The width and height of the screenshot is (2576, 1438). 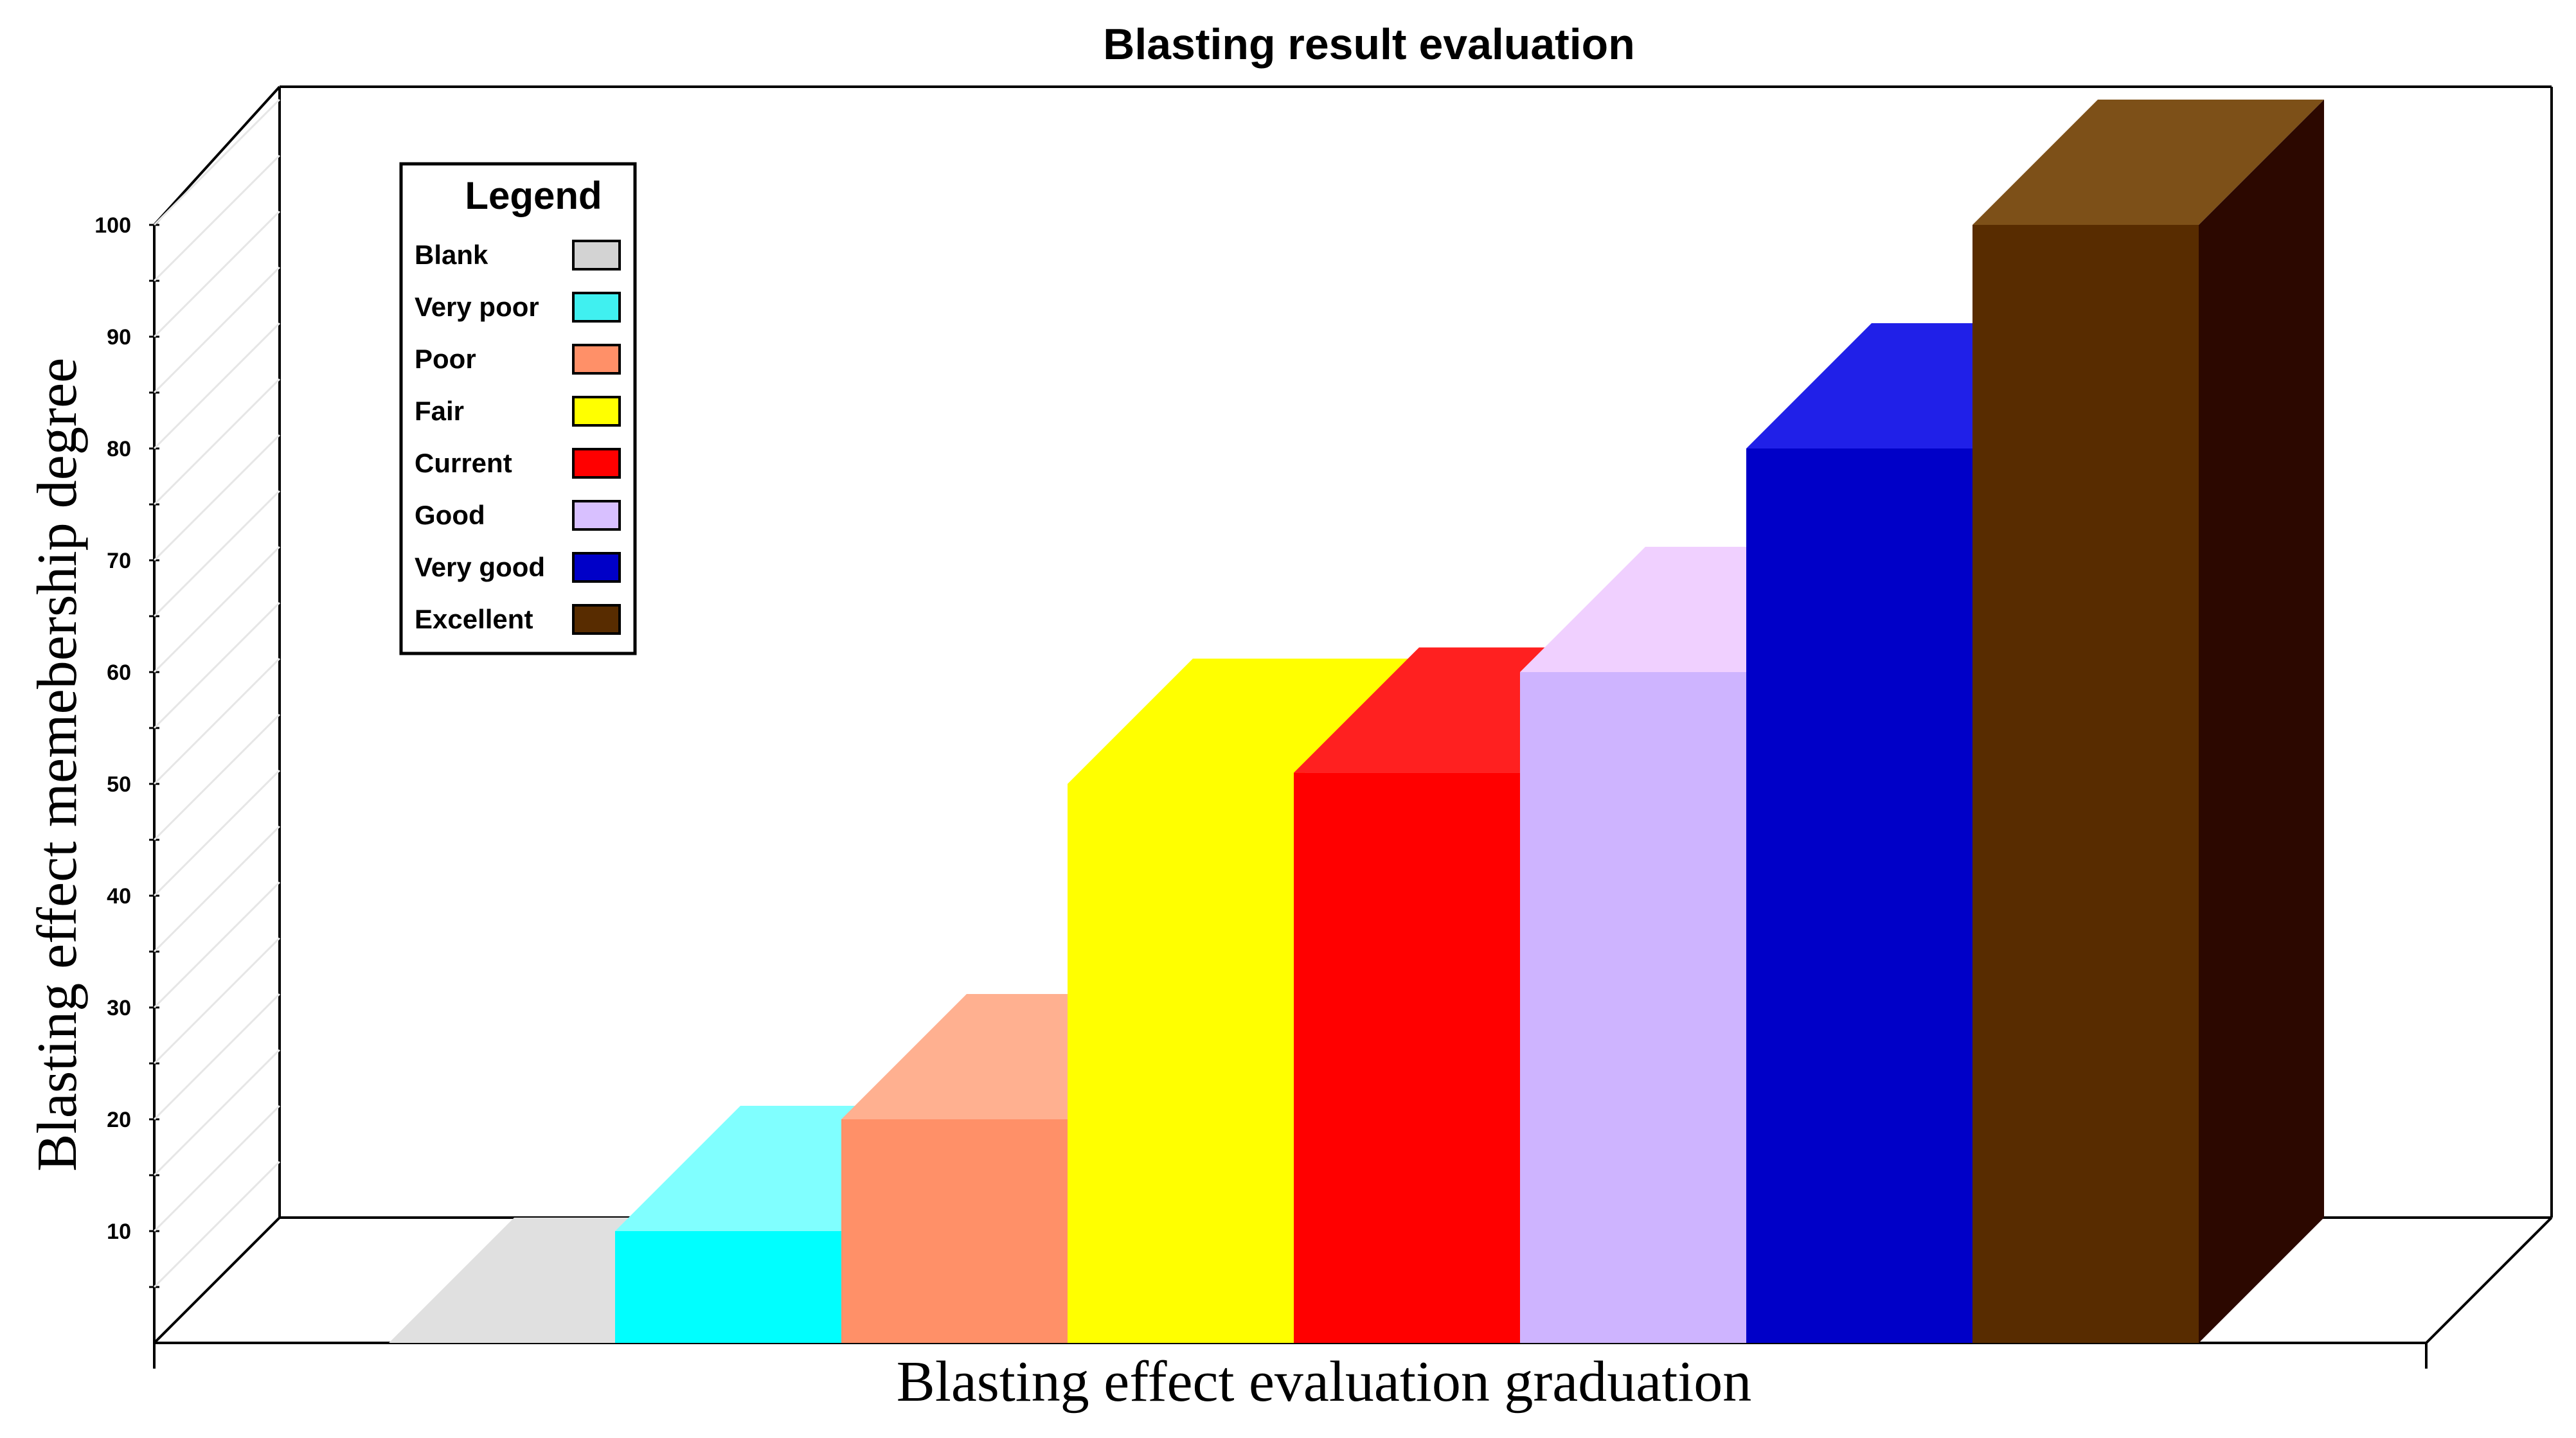 What do you see at coordinates (1369, 44) in the screenshot?
I see `chart-title: Blasting result evaluation` at bounding box center [1369, 44].